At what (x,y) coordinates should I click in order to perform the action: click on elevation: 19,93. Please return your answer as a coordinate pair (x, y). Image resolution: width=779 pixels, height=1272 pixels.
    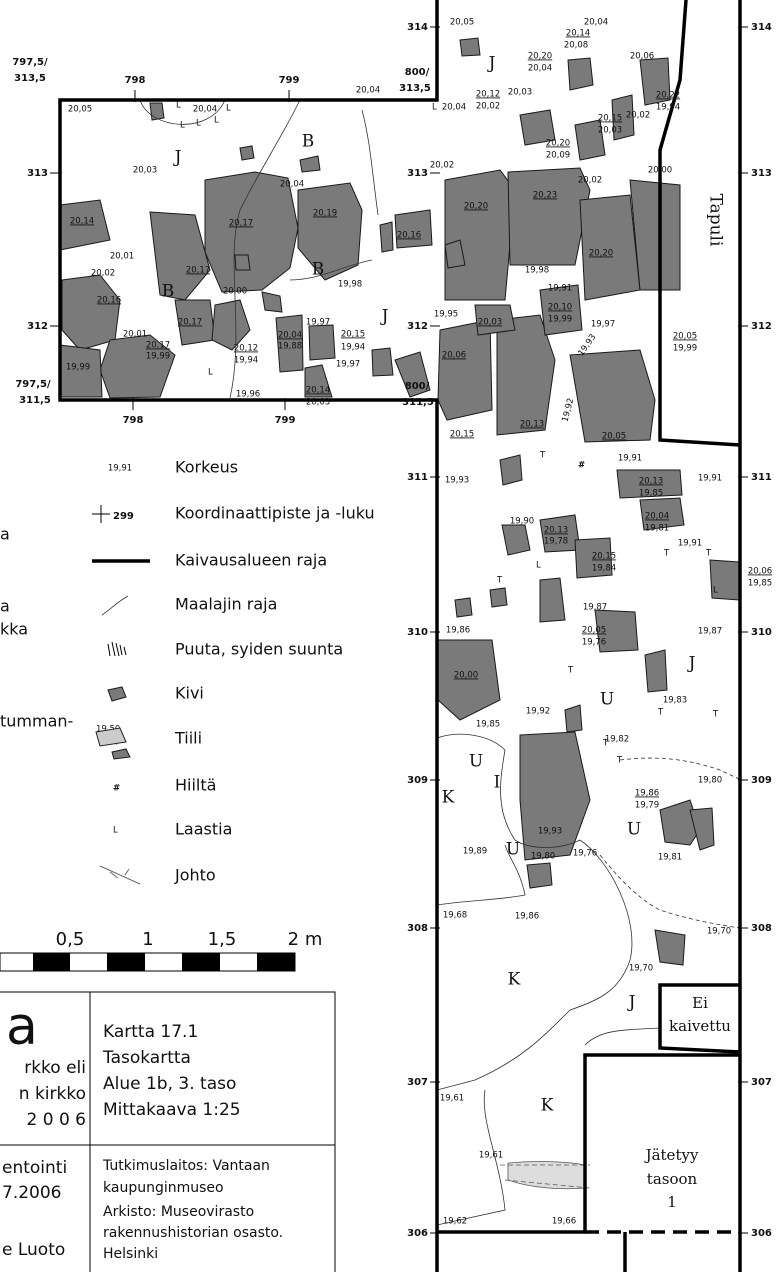
    Looking at the image, I should click on (457, 481).